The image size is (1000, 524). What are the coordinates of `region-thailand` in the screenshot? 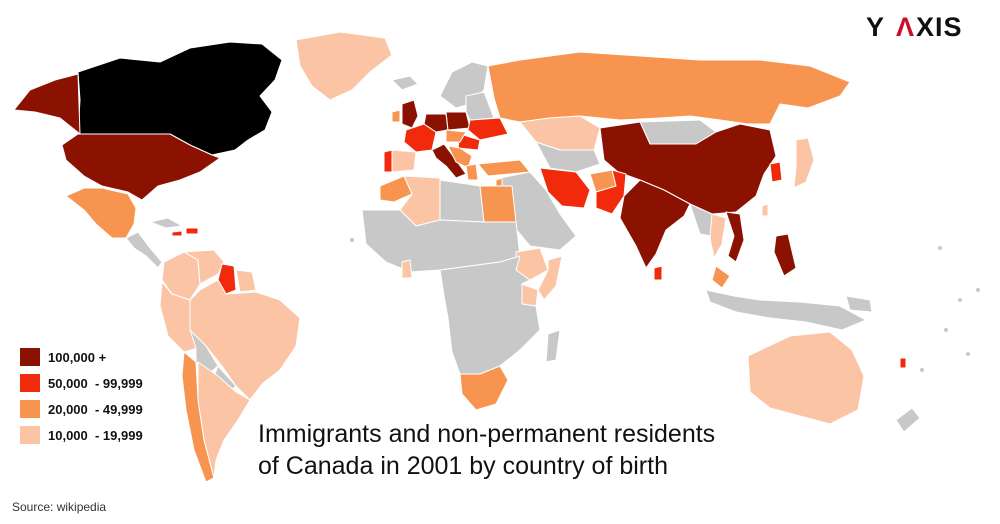 It's located at (718, 236).